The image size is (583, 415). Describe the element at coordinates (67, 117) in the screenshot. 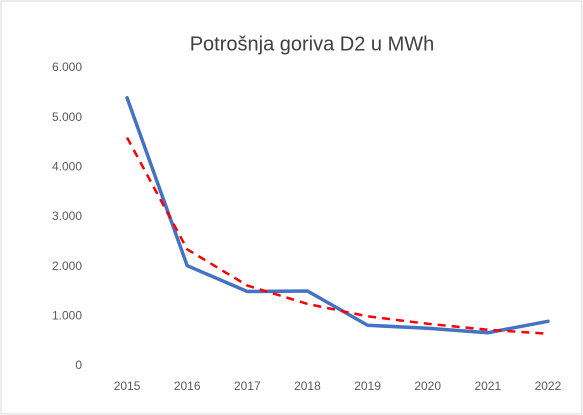

I see `y-tick-label: 5.000` at that location.